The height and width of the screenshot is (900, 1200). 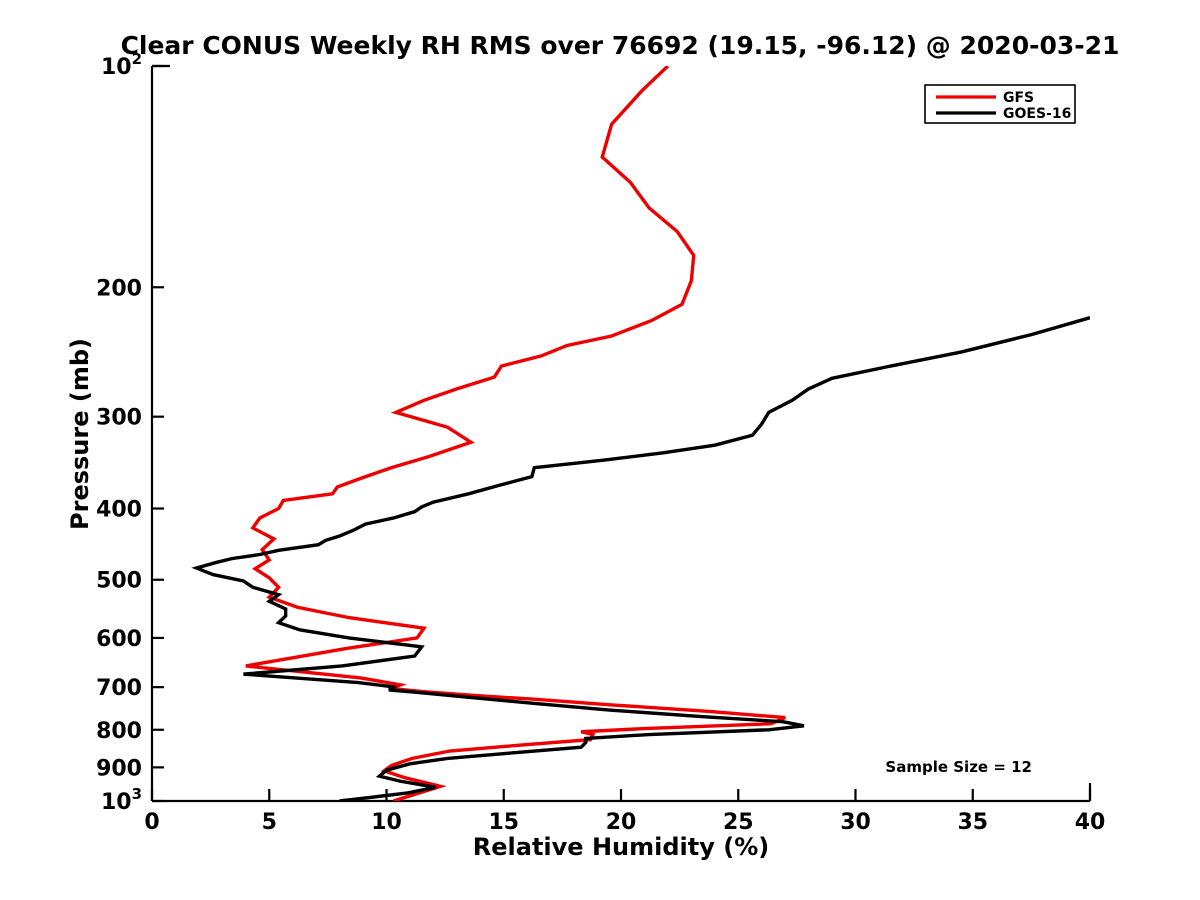 I want to click on legend: GFS GOES-16, so click(x=1000, y=104).